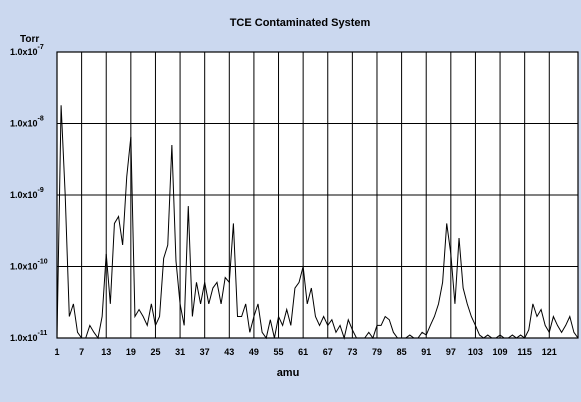 The image size is (581, 402). I want to click on y-axis-label: Torr, so click(29, 39).